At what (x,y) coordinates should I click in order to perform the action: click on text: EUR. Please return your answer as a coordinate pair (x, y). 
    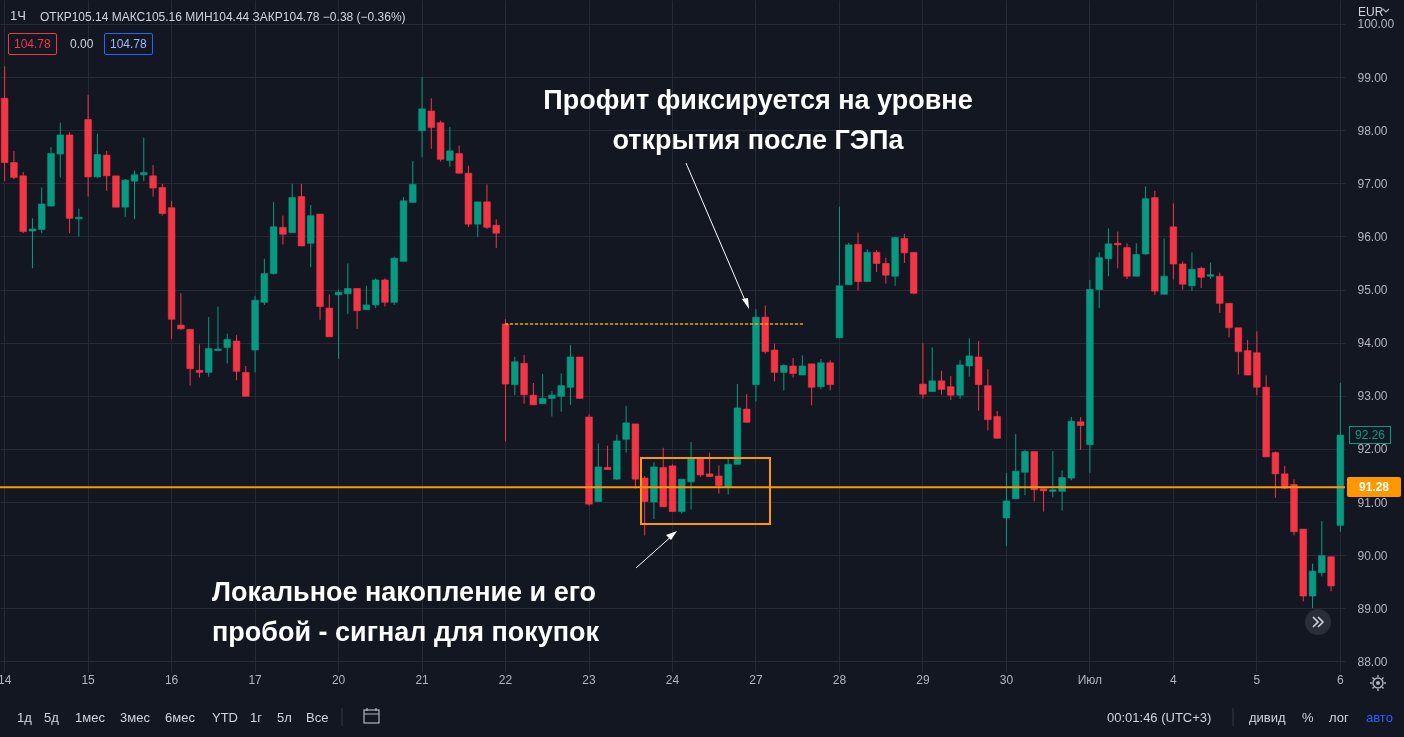
    Looking at the image, I should click on (1371, 11).